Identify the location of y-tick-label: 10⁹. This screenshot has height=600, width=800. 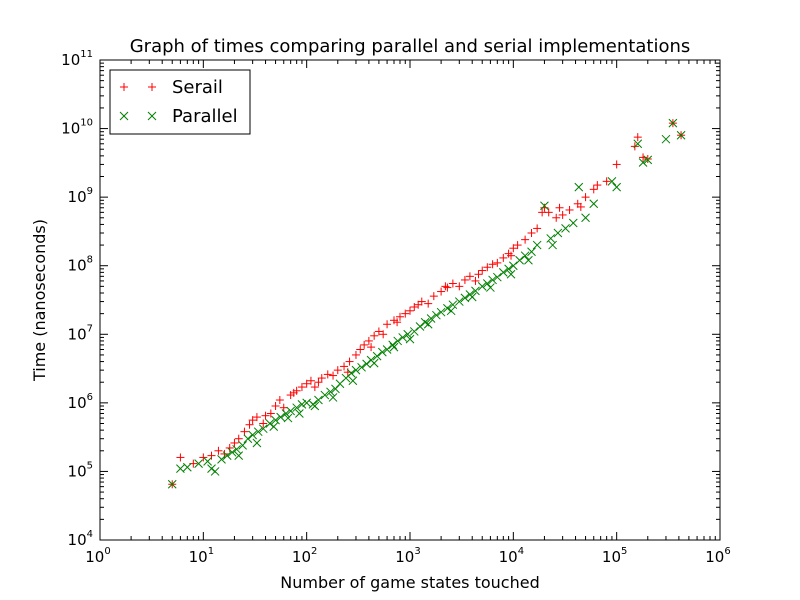
(80, 196).